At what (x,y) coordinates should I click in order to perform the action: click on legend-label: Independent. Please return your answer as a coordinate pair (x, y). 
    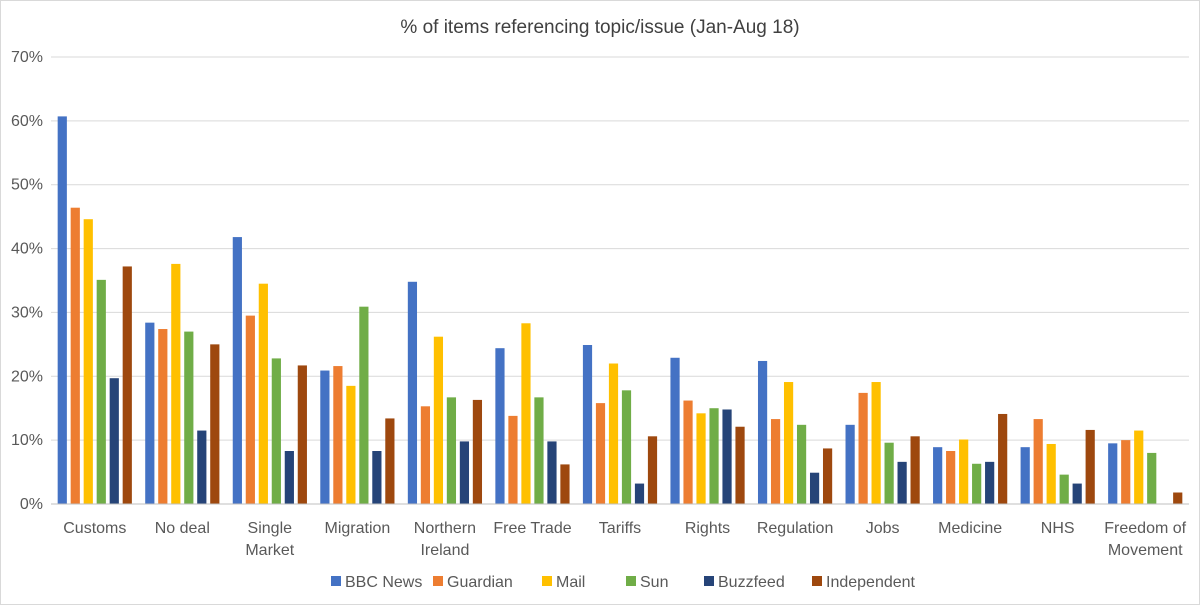
    Looking at the image, I should click on (871, 582).